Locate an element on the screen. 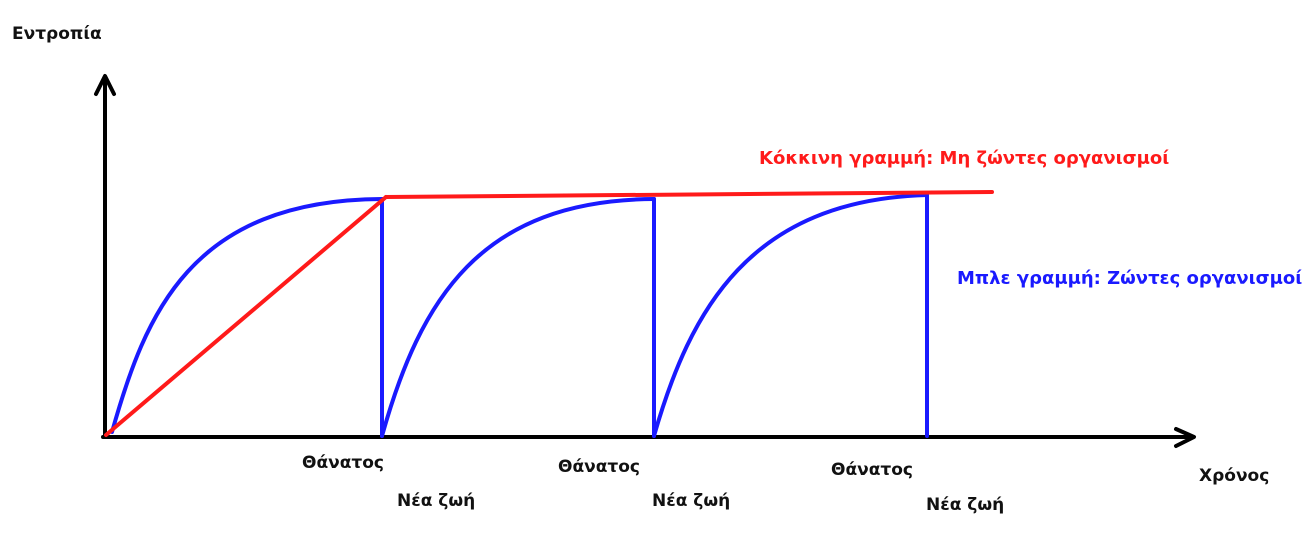 This screenshot has width=1307, height=550. red-rise-line is located at coordinates (246, 316).